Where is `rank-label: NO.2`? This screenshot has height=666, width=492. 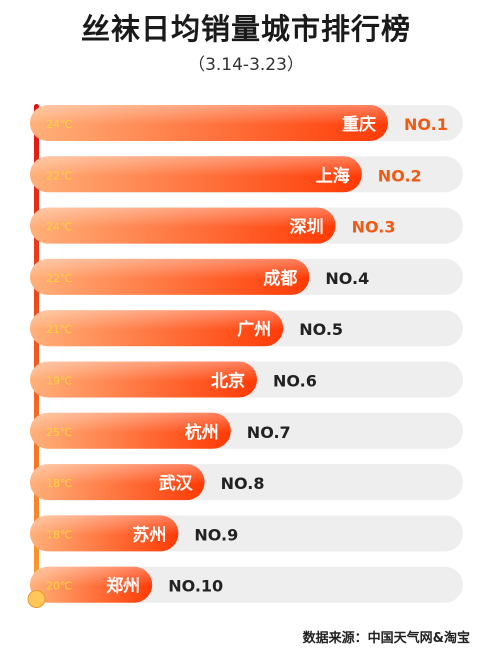 rank-label: NO.2 is located at coordinates (400, 175).